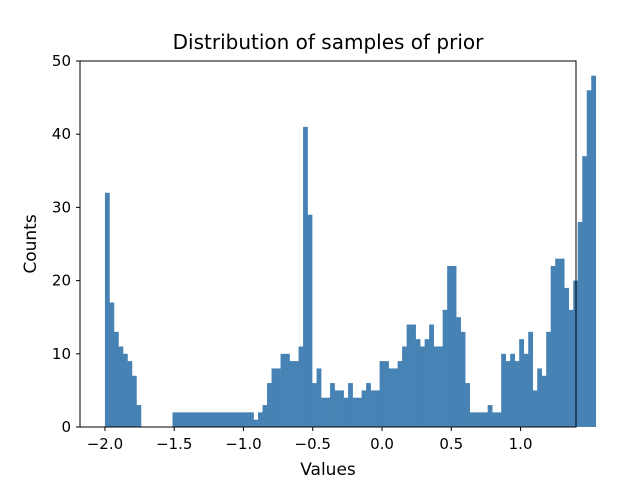 The height and width of the screenshot is (480, 640). What do you see at coordinates (313, 444) in the screenshot?
I see `x-tick-label: −0.5` at bounding box center [313, 444].